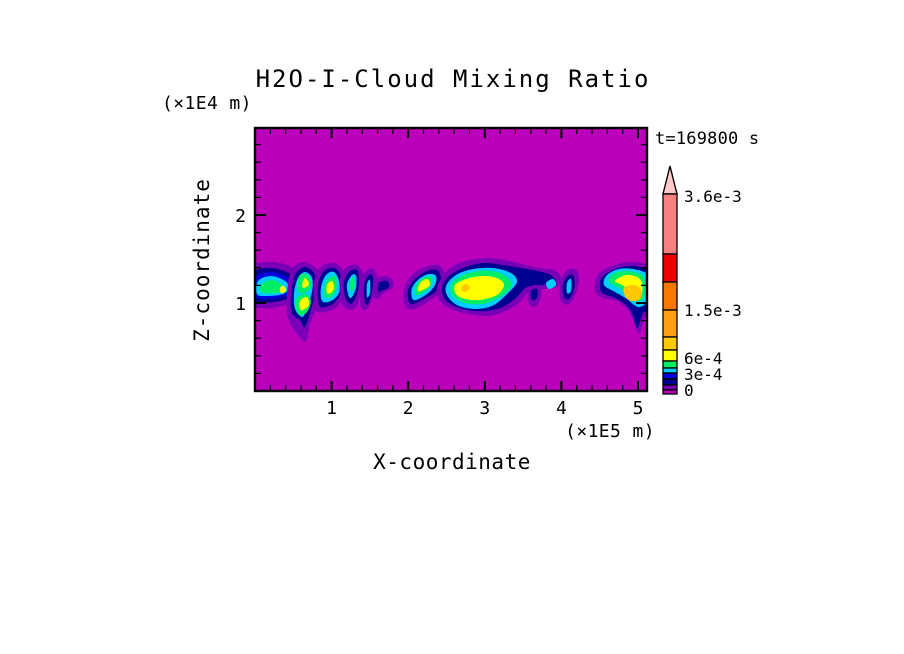 This screenshot has width=904, height=654. Describe the element at coordinates (670, 343) in the screenshot. I see `colorbar-segment-gold` at that location.